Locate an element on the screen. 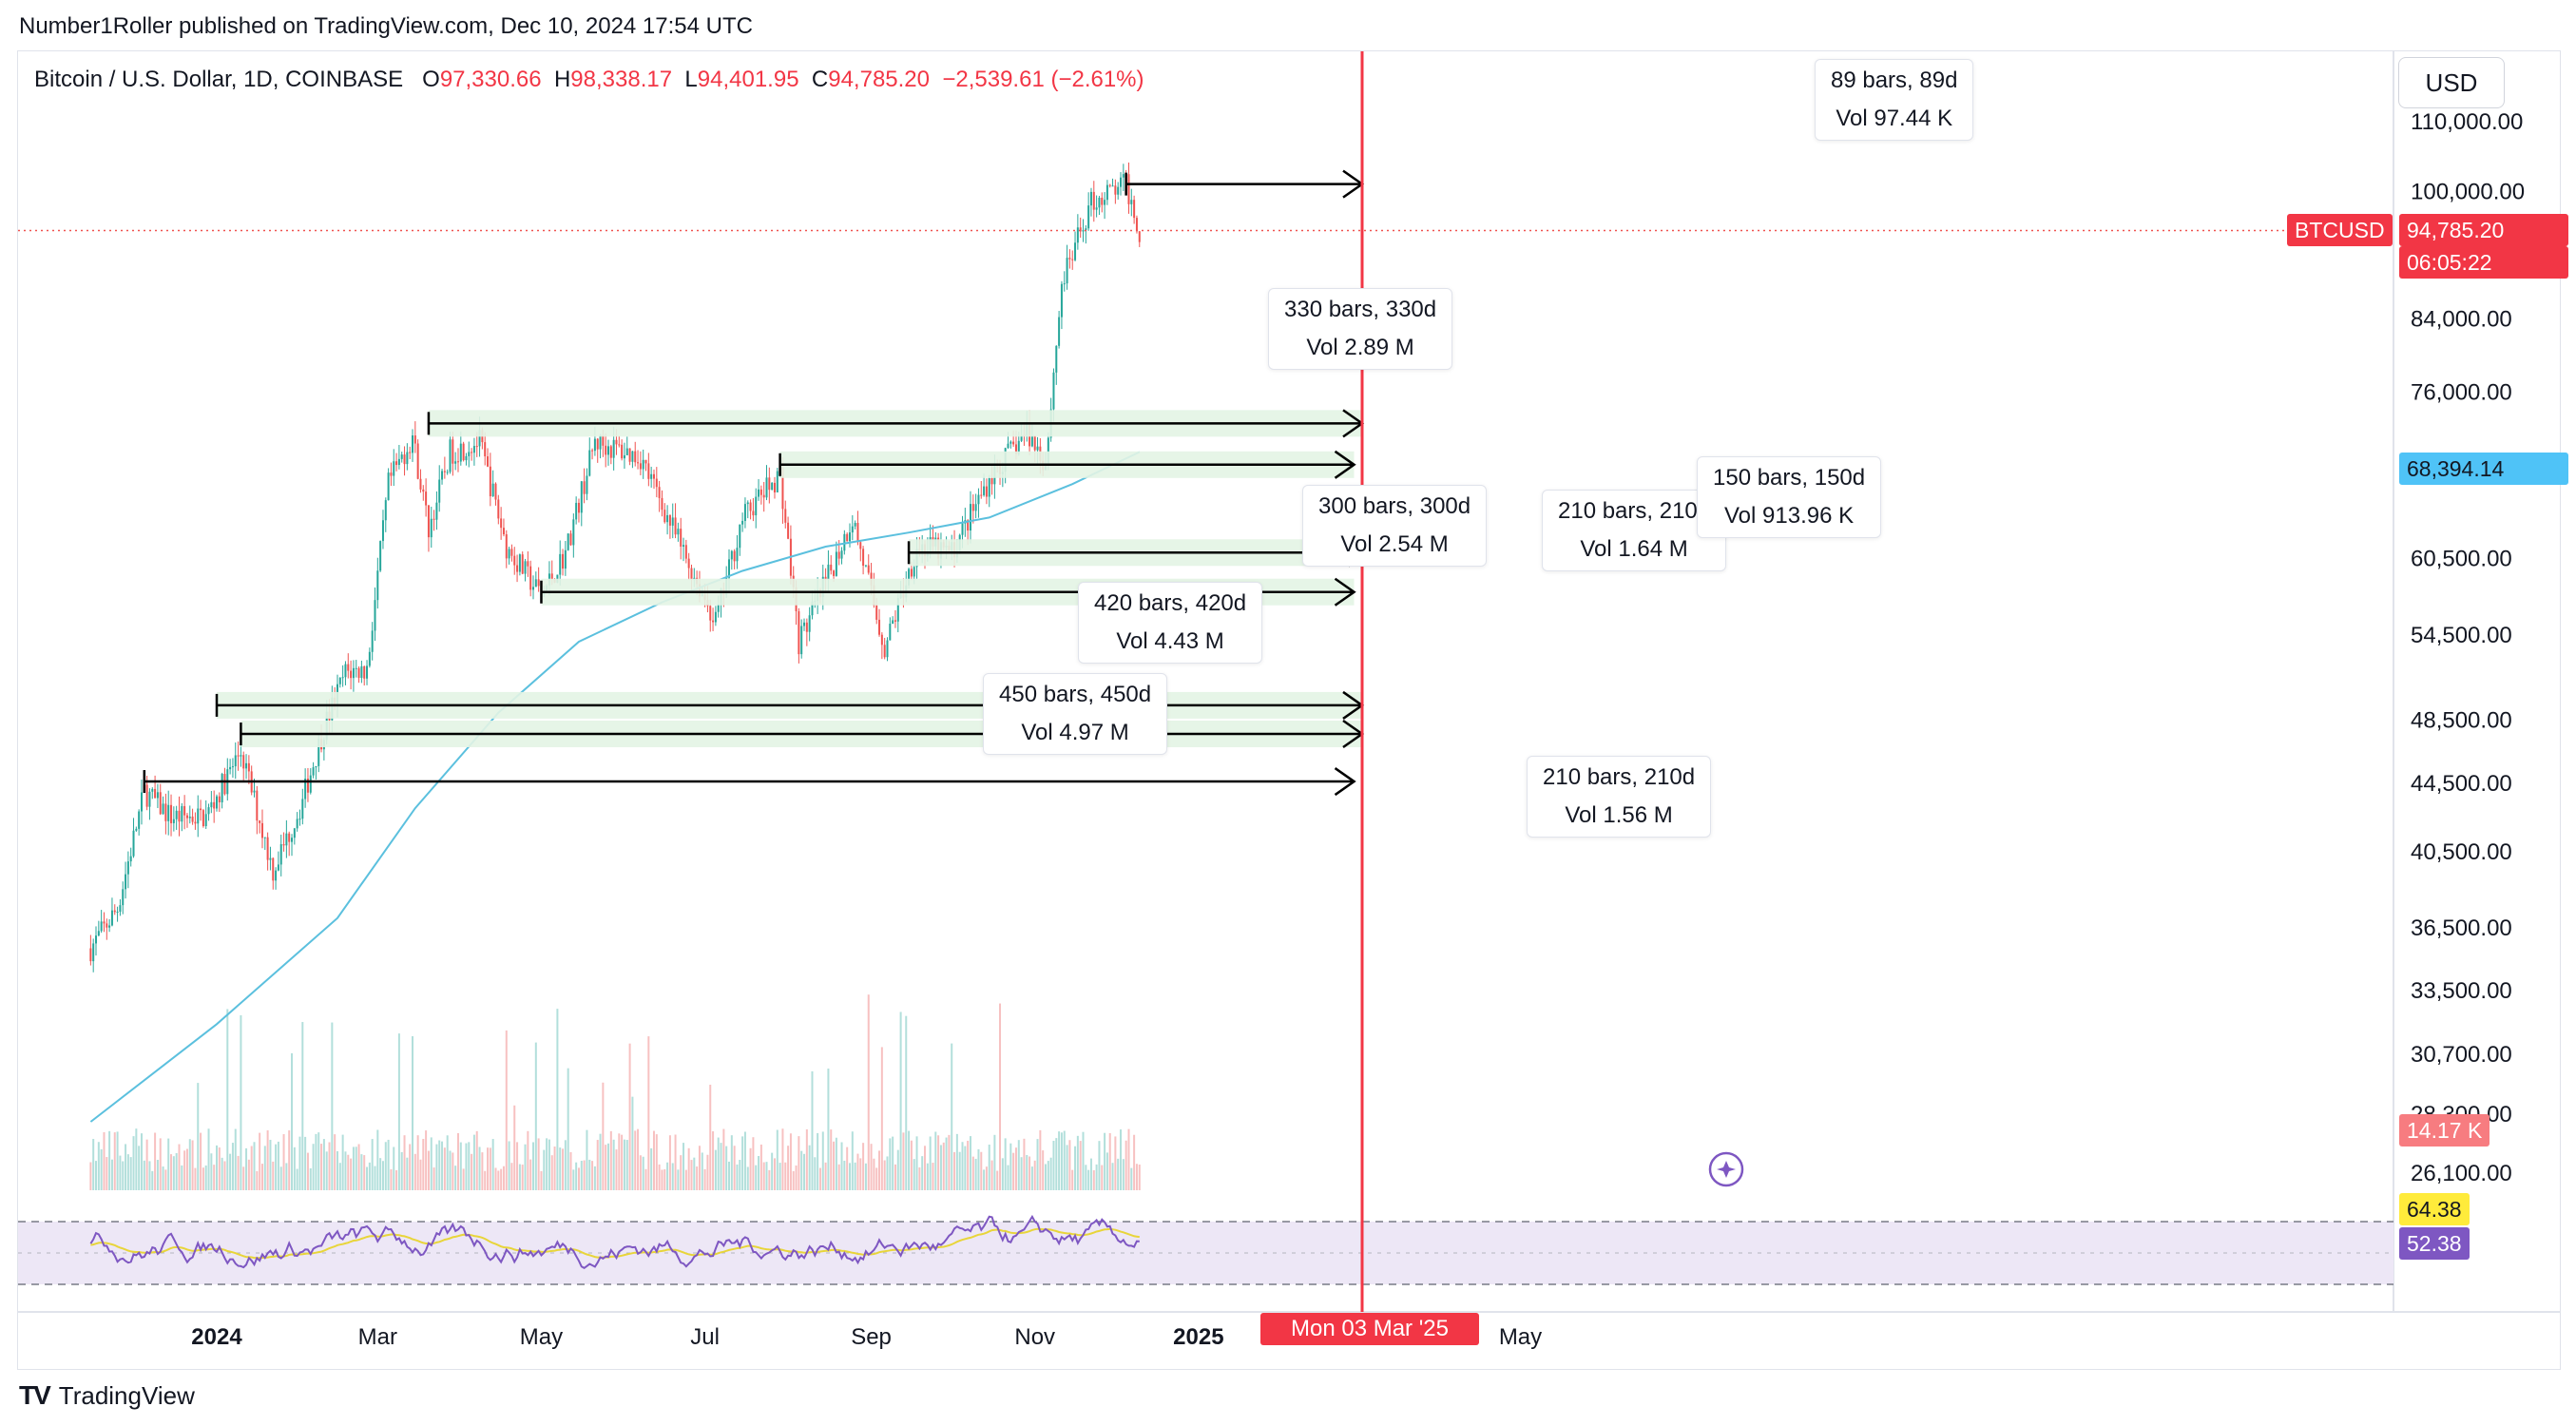 This screenshot has width=2576, height=1426. currency-button: USD is located at coordinates (2451, 82).